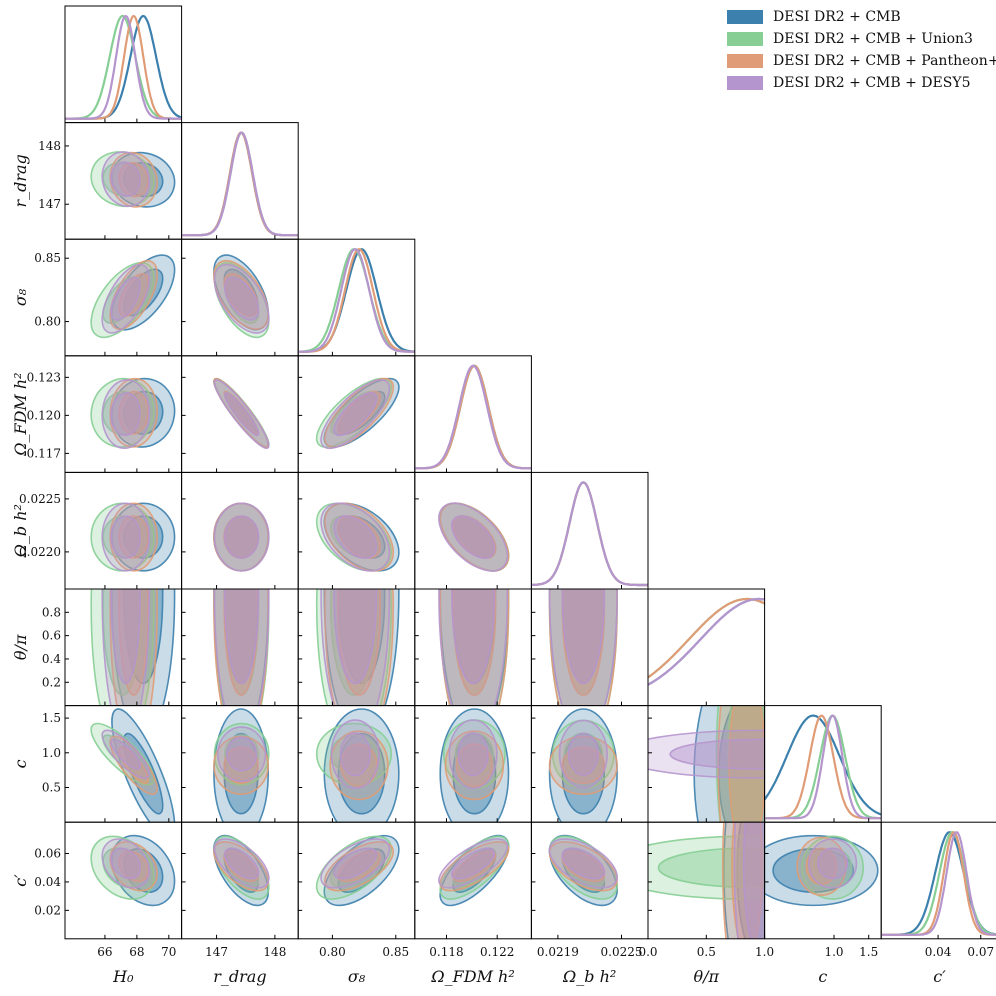 This screenshot has width=996, height=996. Describe the element at coordinates (861, 83) in the screenshot. I see `legend-entry: DESI DR2 + CMB + DESY5` at that location.